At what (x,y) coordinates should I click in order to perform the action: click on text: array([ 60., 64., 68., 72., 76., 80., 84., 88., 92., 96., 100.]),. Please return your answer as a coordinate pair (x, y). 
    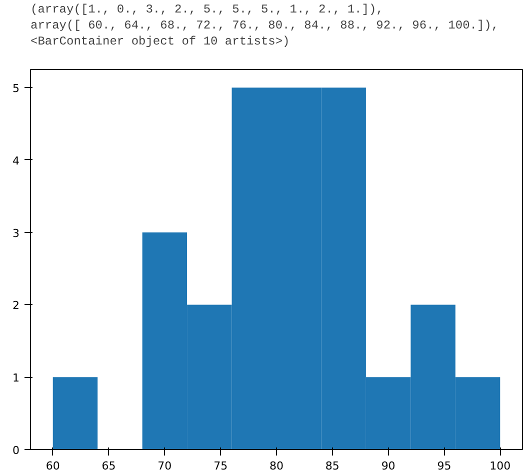
    Looking at the image, I should click on (264, 25).